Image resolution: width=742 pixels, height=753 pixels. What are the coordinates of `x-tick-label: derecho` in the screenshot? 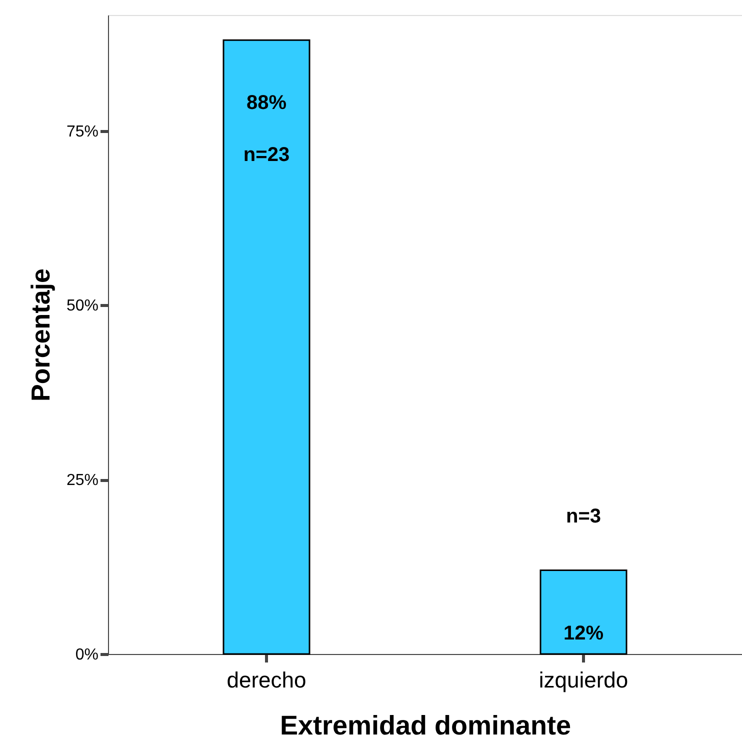 It's located at (266, 680).